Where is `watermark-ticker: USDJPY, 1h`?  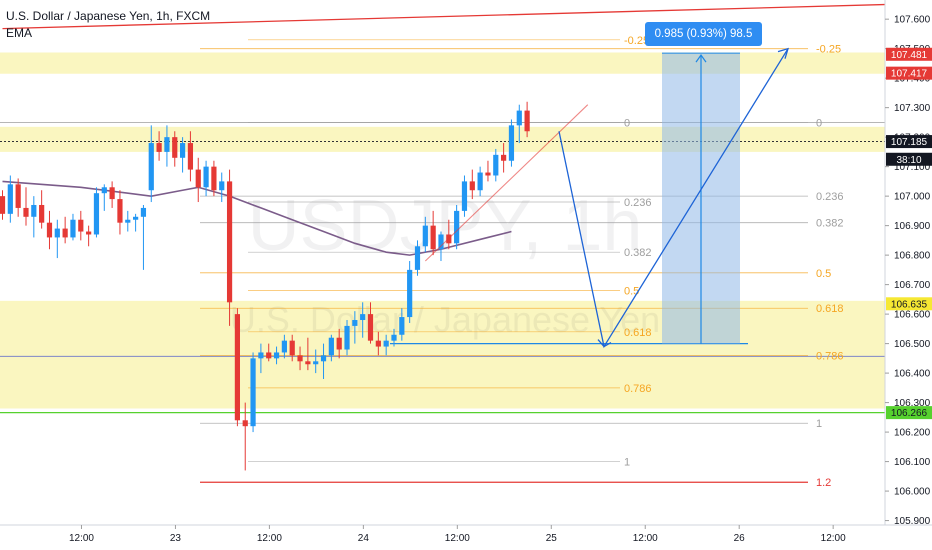 watermark-ticker: USDJPY, 1h is located at coordinates (445, 226).